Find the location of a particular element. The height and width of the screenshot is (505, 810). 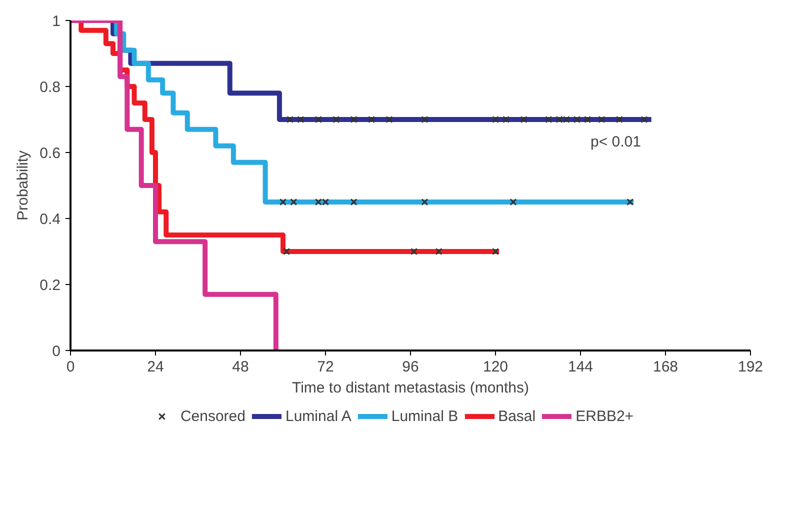

x-tick-label: 48 is located at coordinates (240, 367).